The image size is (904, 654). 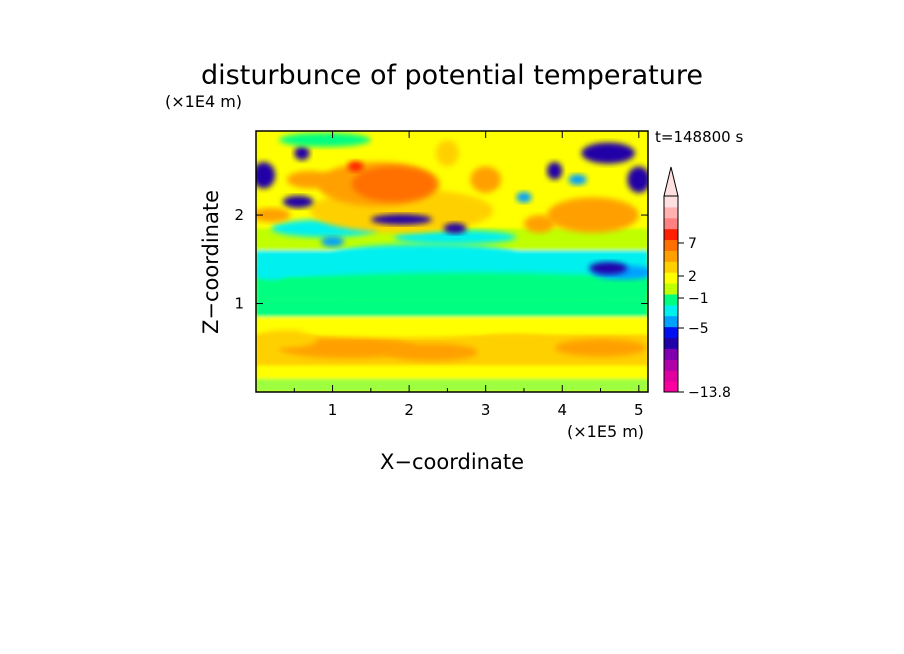 What do you see at coordinates (409, 410) in the screenshot?
I see `x-tick-label: 2` at bounding box center [409, 410].